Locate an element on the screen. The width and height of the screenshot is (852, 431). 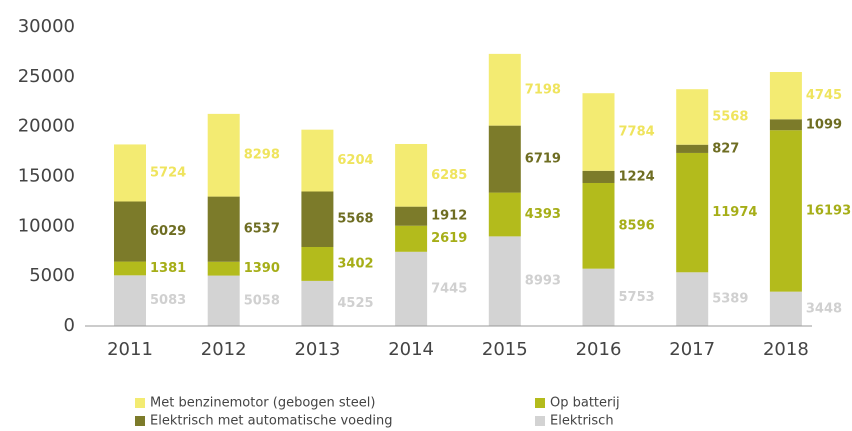
value-label: 6029 is located at coordinates (168, 231).